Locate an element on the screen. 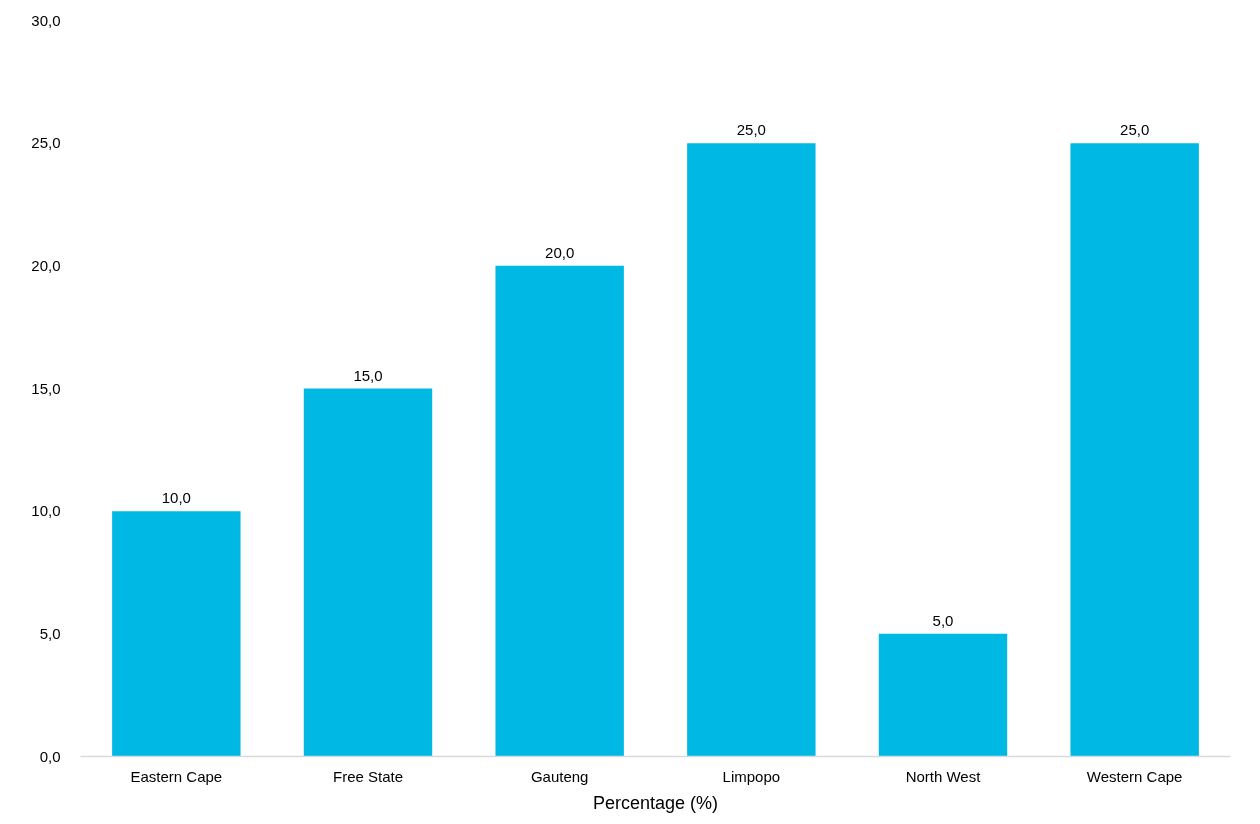  data-label: 10,0 is located at coordinates (176, 498).